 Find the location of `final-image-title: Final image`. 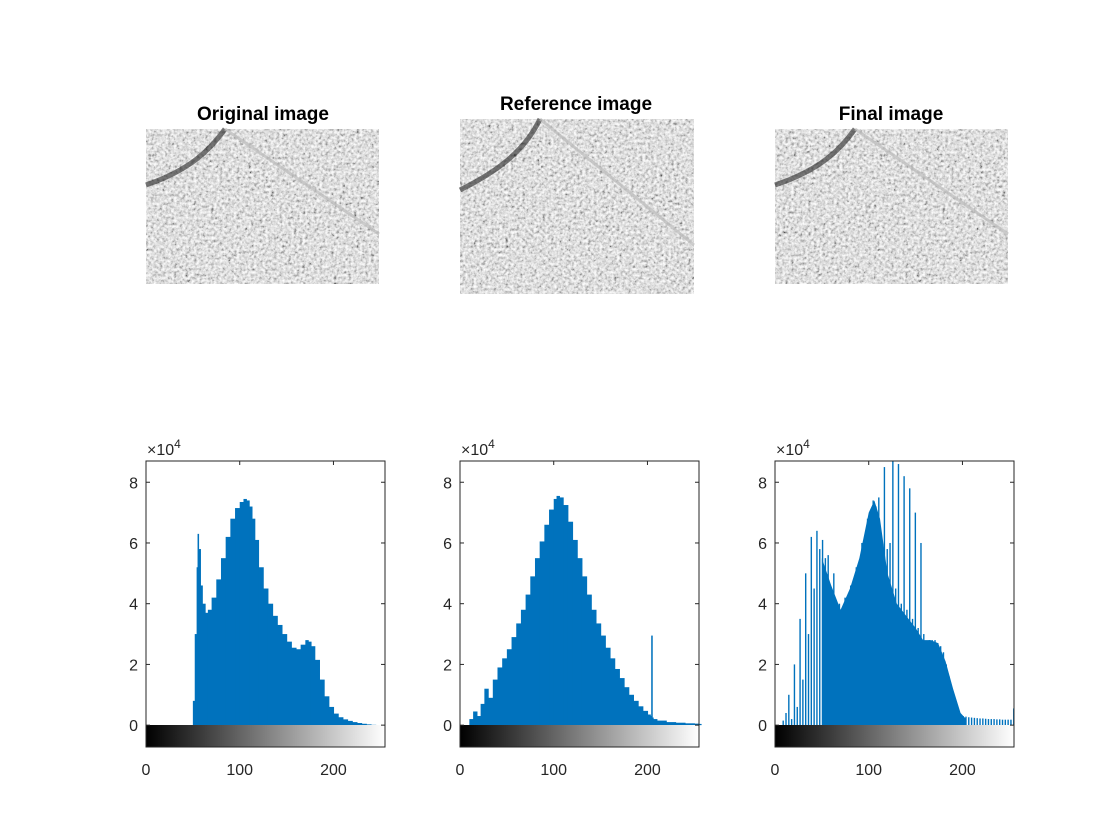

final-image-title: Final image is located at coordinates (891, 114).